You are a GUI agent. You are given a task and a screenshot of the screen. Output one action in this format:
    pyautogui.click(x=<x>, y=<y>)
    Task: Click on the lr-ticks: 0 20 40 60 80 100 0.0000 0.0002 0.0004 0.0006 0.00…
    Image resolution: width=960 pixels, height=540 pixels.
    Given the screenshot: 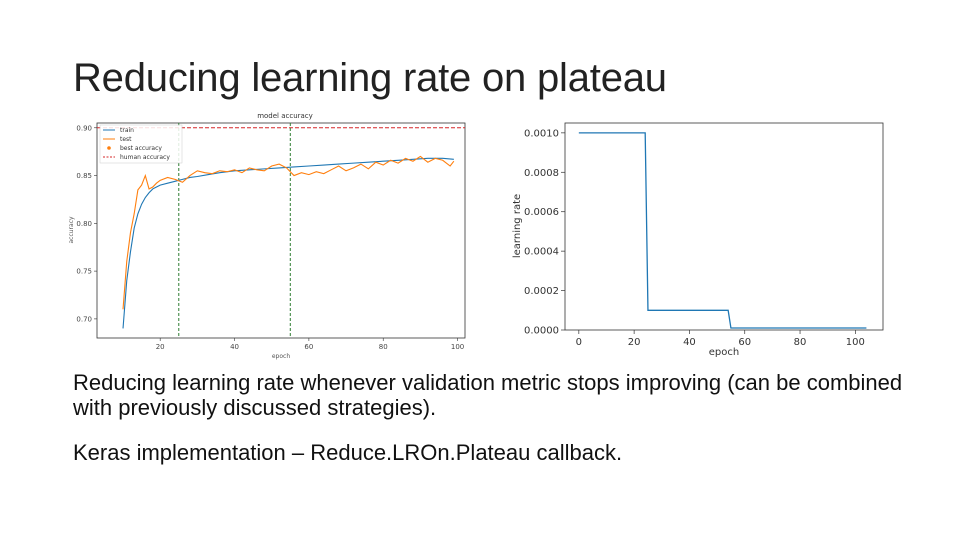 What is the action you would take?
    pyautogui.click(x=694, y=238)
    